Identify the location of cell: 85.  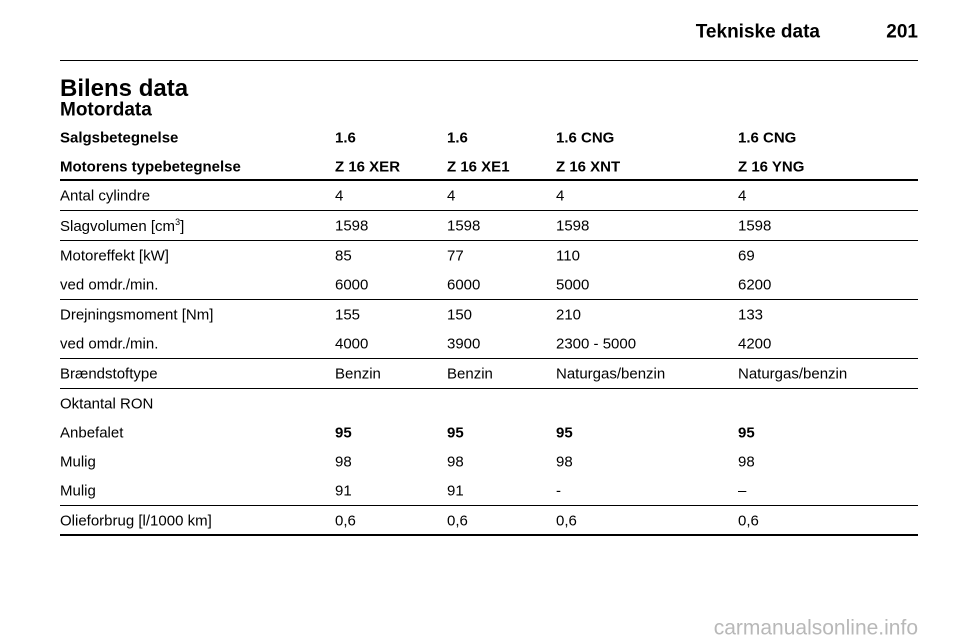
(343, 256).